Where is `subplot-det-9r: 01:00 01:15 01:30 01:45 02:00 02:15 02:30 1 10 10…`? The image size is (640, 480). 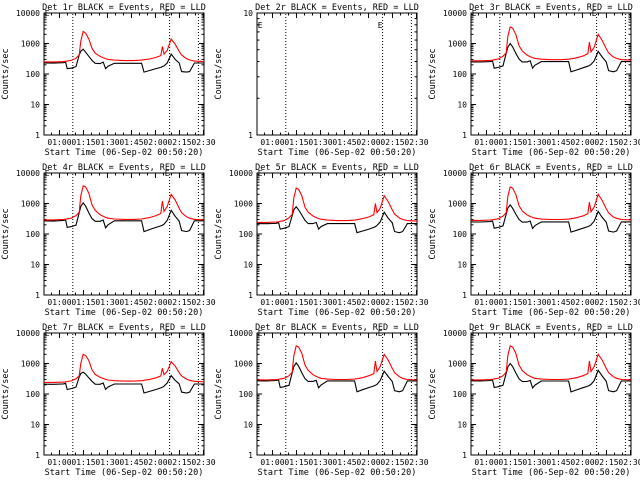 subplot-det-9r: 01:00 01:15 01:30 01:45 02:00 02:15 02:30 1 10 10… is located at coordinates (533, 400).